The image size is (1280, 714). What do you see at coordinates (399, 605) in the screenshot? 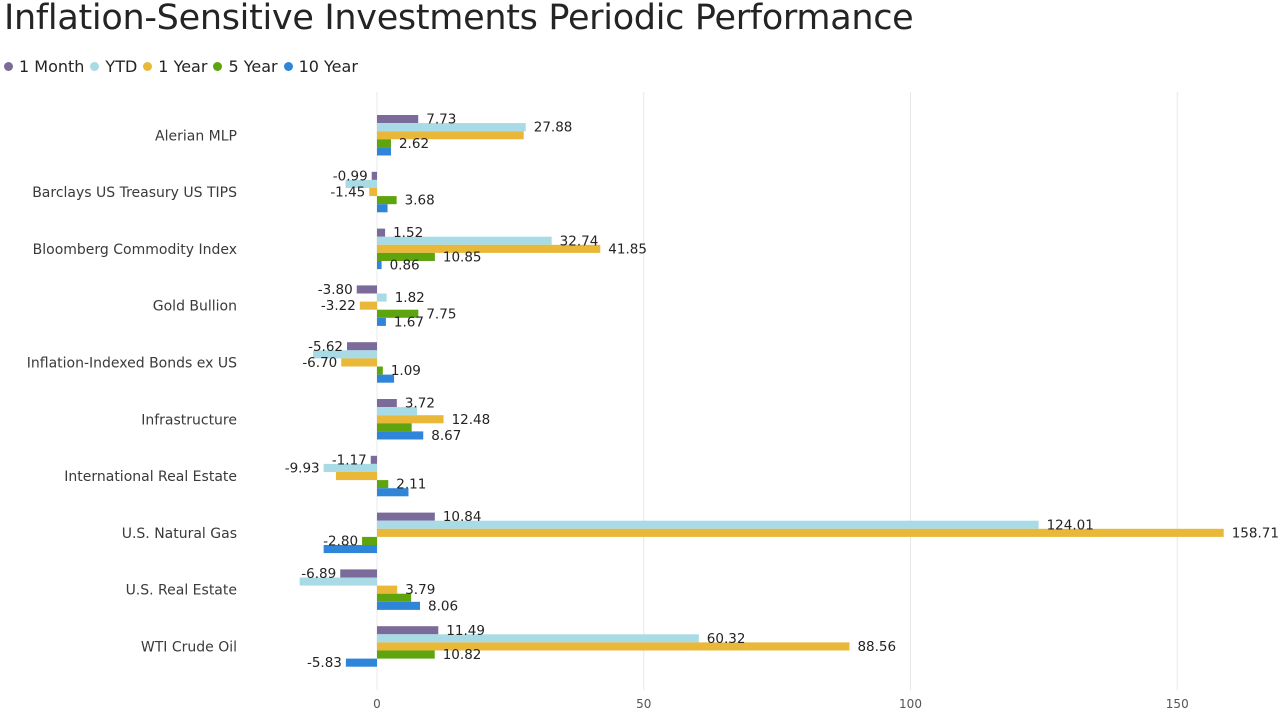
I see `bar-10-year-u-s-real-estate` at bounding box center [399, 605].